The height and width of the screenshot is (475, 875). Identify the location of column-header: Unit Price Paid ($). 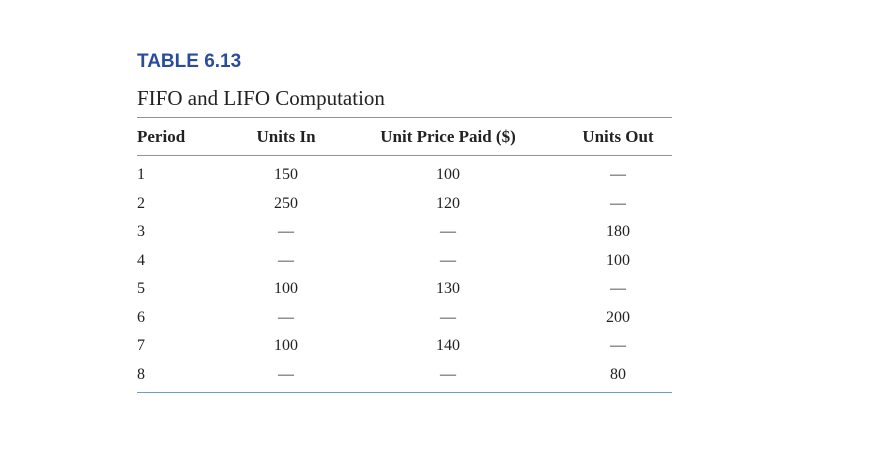
(448, 136).